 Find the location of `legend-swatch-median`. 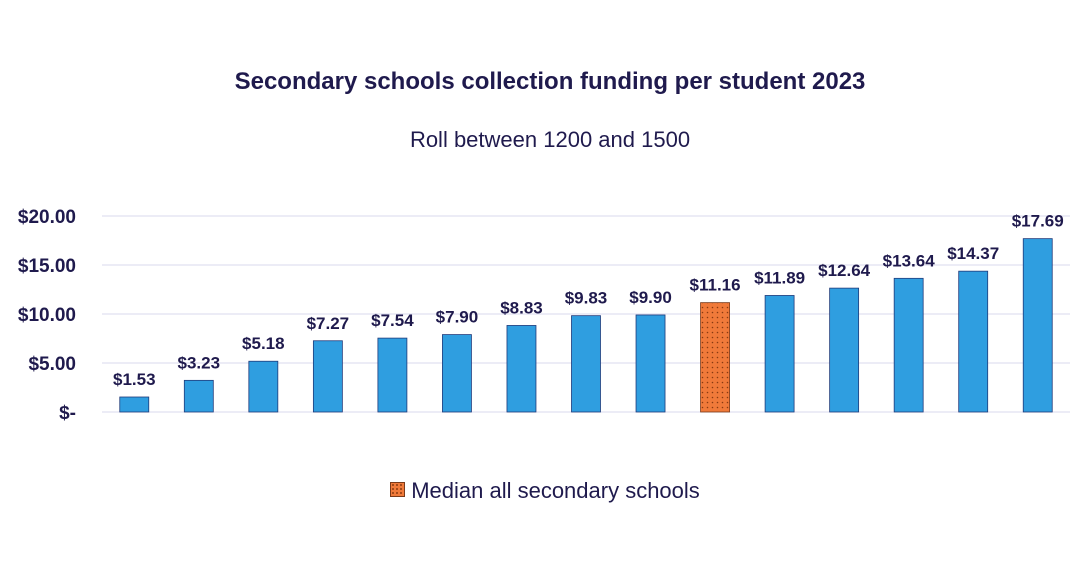

legend-swatch-median is located at coordinates (398, 489).